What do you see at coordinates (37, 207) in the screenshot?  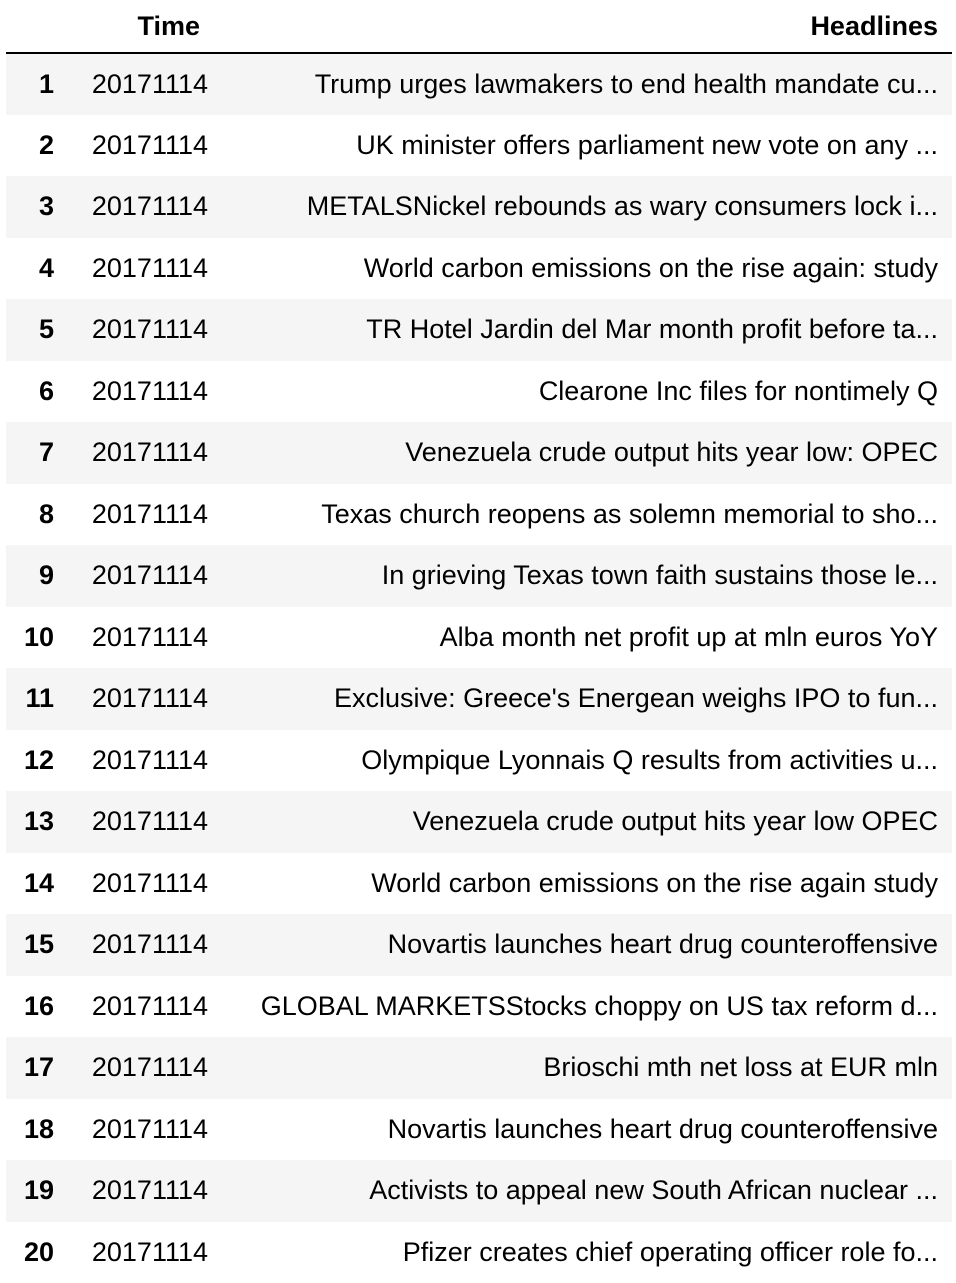 I see `row-index: 3` at bounding box center [37, 207].